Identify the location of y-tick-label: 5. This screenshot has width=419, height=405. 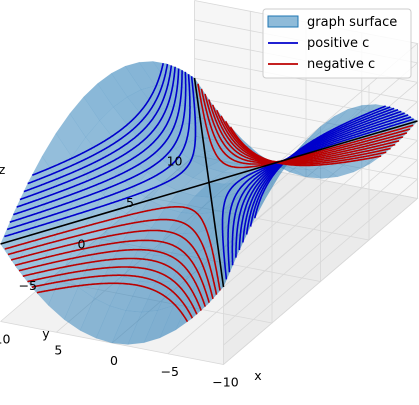
(130, 202).